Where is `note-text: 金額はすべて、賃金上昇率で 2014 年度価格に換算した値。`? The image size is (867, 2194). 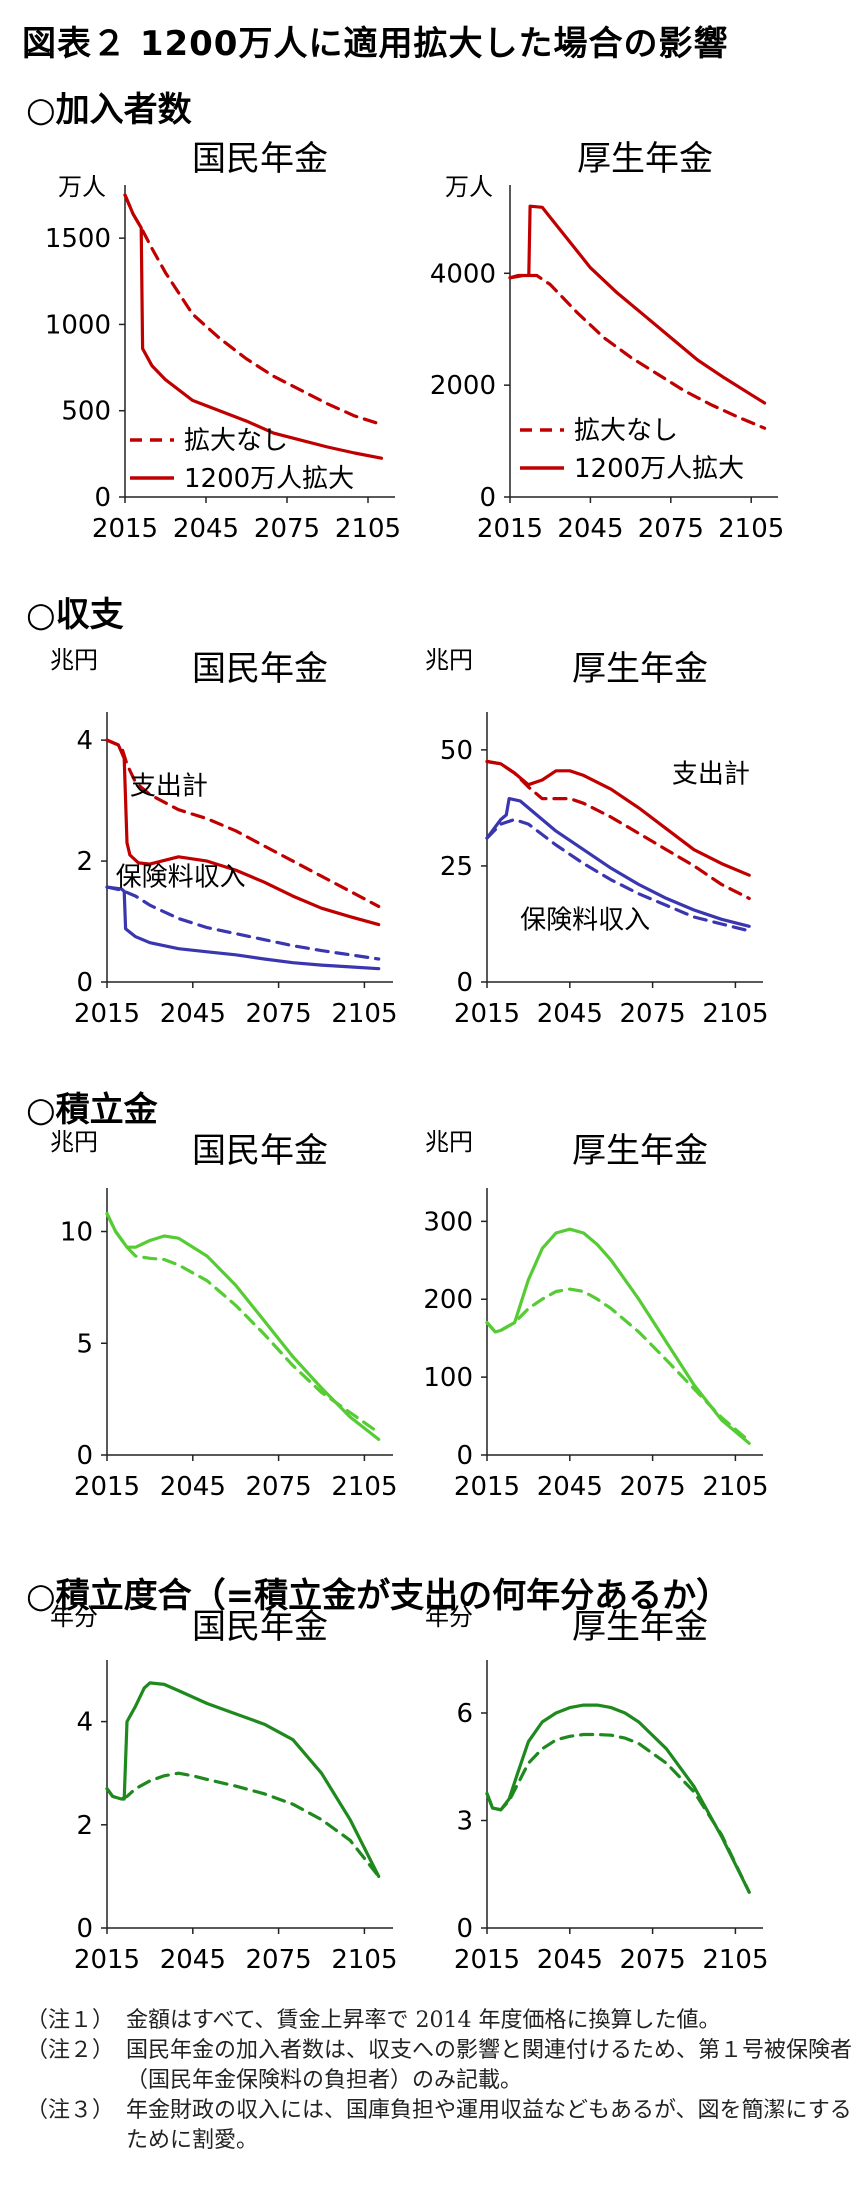
note-text: 金額はすべて、賃金上昇率で 2014 年度価格に換算した値。 is located at coordinates (423, 2020).